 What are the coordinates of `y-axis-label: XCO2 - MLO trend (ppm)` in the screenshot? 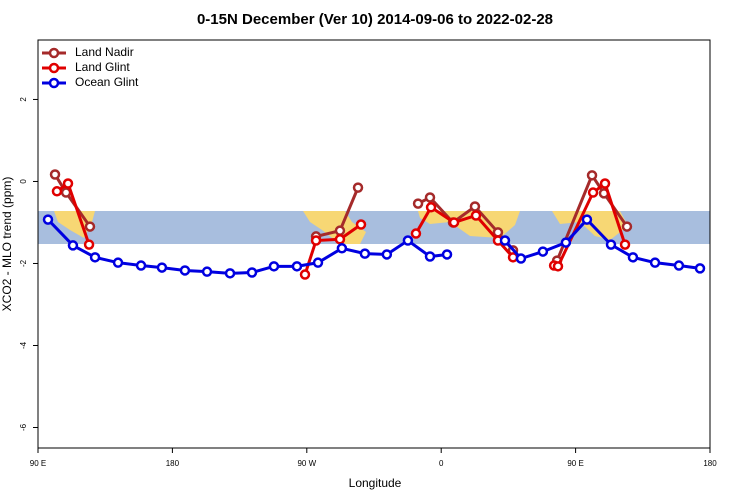 It's located at (7, 244).